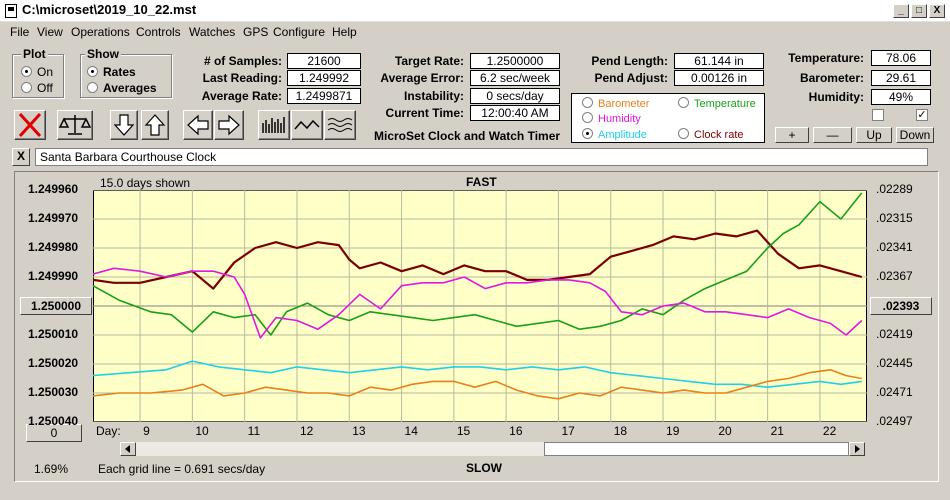 This screenshot has width=950, height=500. I want to click on window-title: C:\microset\2019_10_22.mst, so click(109, 9).